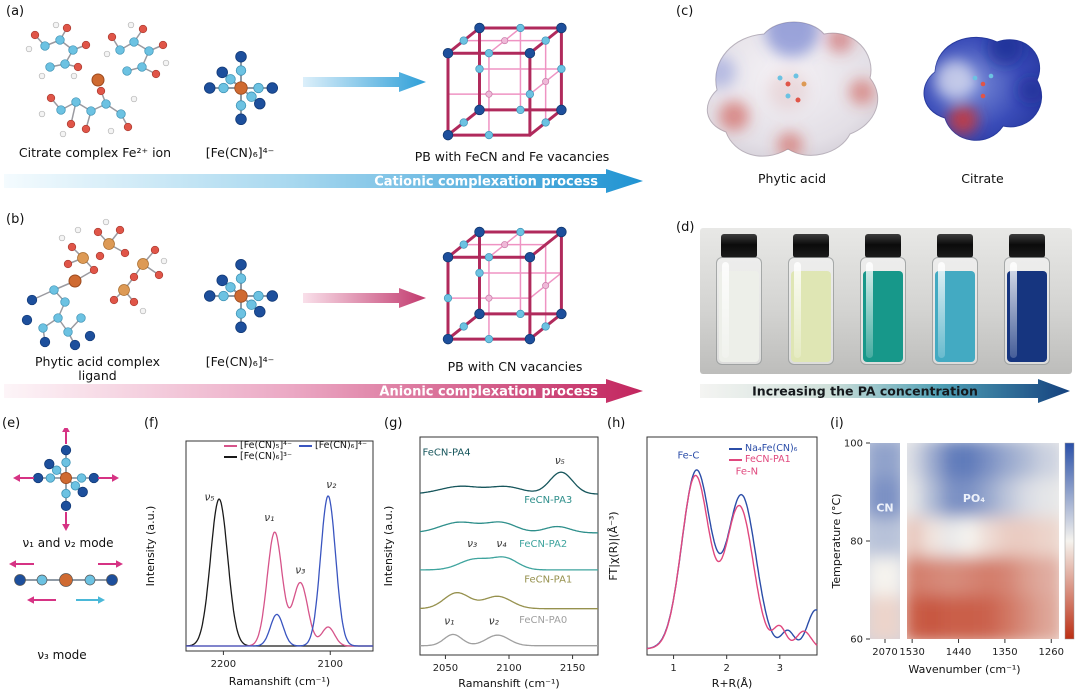 The image size is (1080, 697). Describe the element at coordinates (836, 542) in the screenshot. I see `axis-label: Temperature (°C)` at that location.